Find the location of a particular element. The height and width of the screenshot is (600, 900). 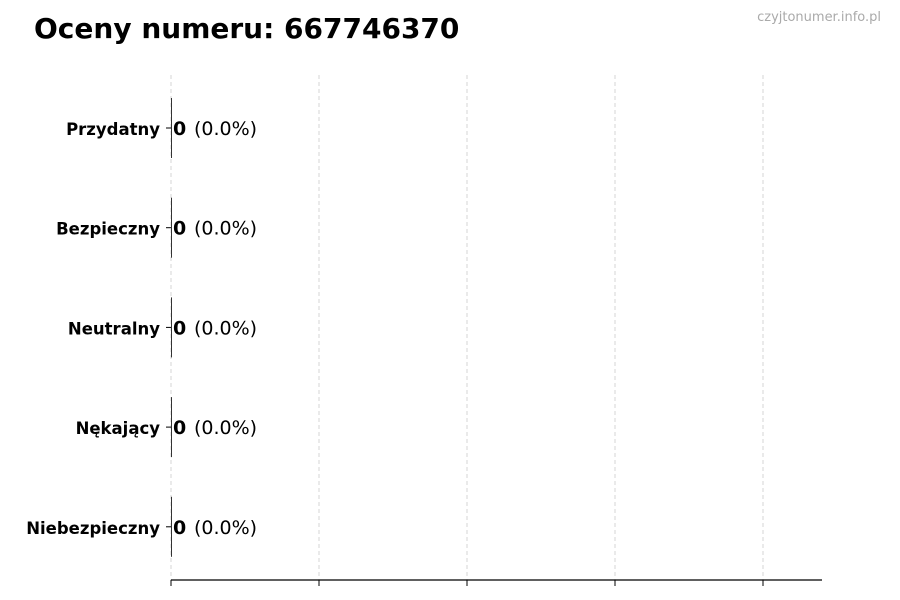

category-label: Niebezpieczny is located at coordinates (93, 528).